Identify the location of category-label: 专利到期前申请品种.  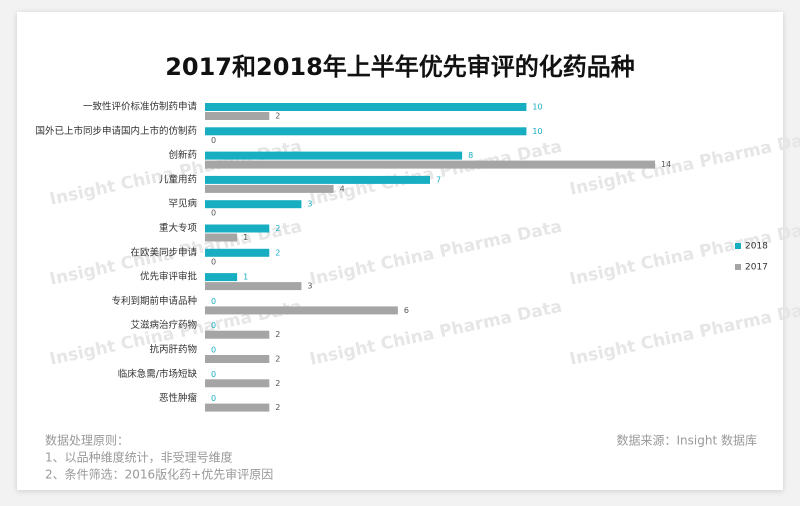
(154, 301).